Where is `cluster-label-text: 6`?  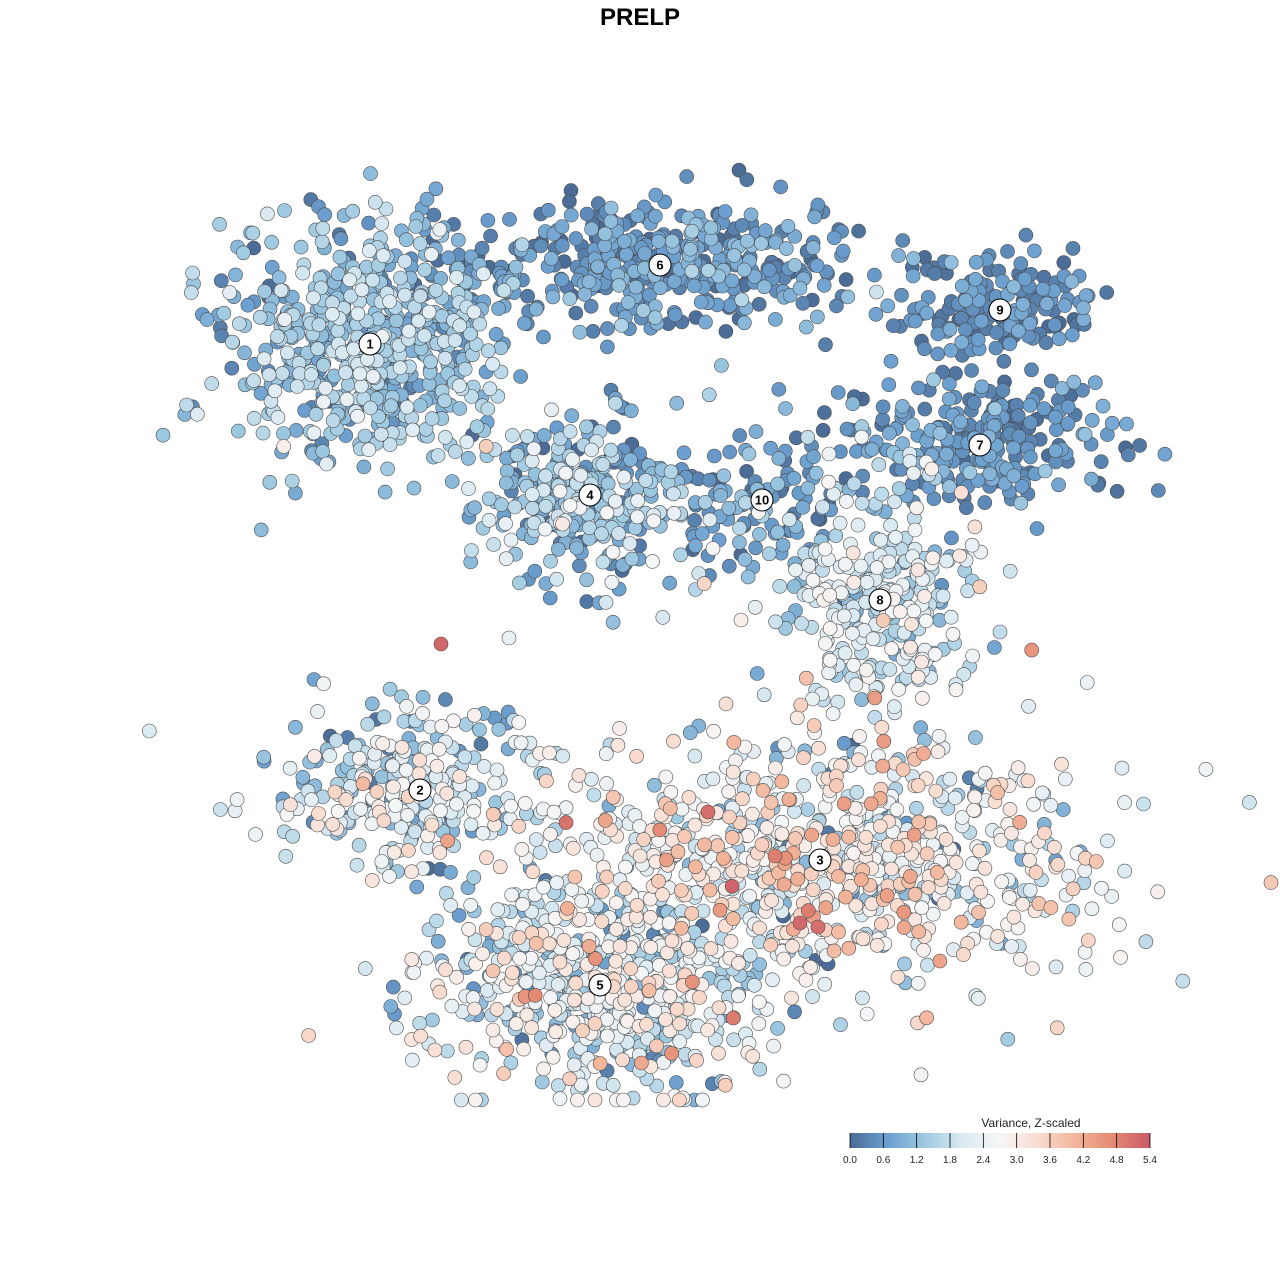 cluster-label-text: 6 is located at coordinates (659, 265).